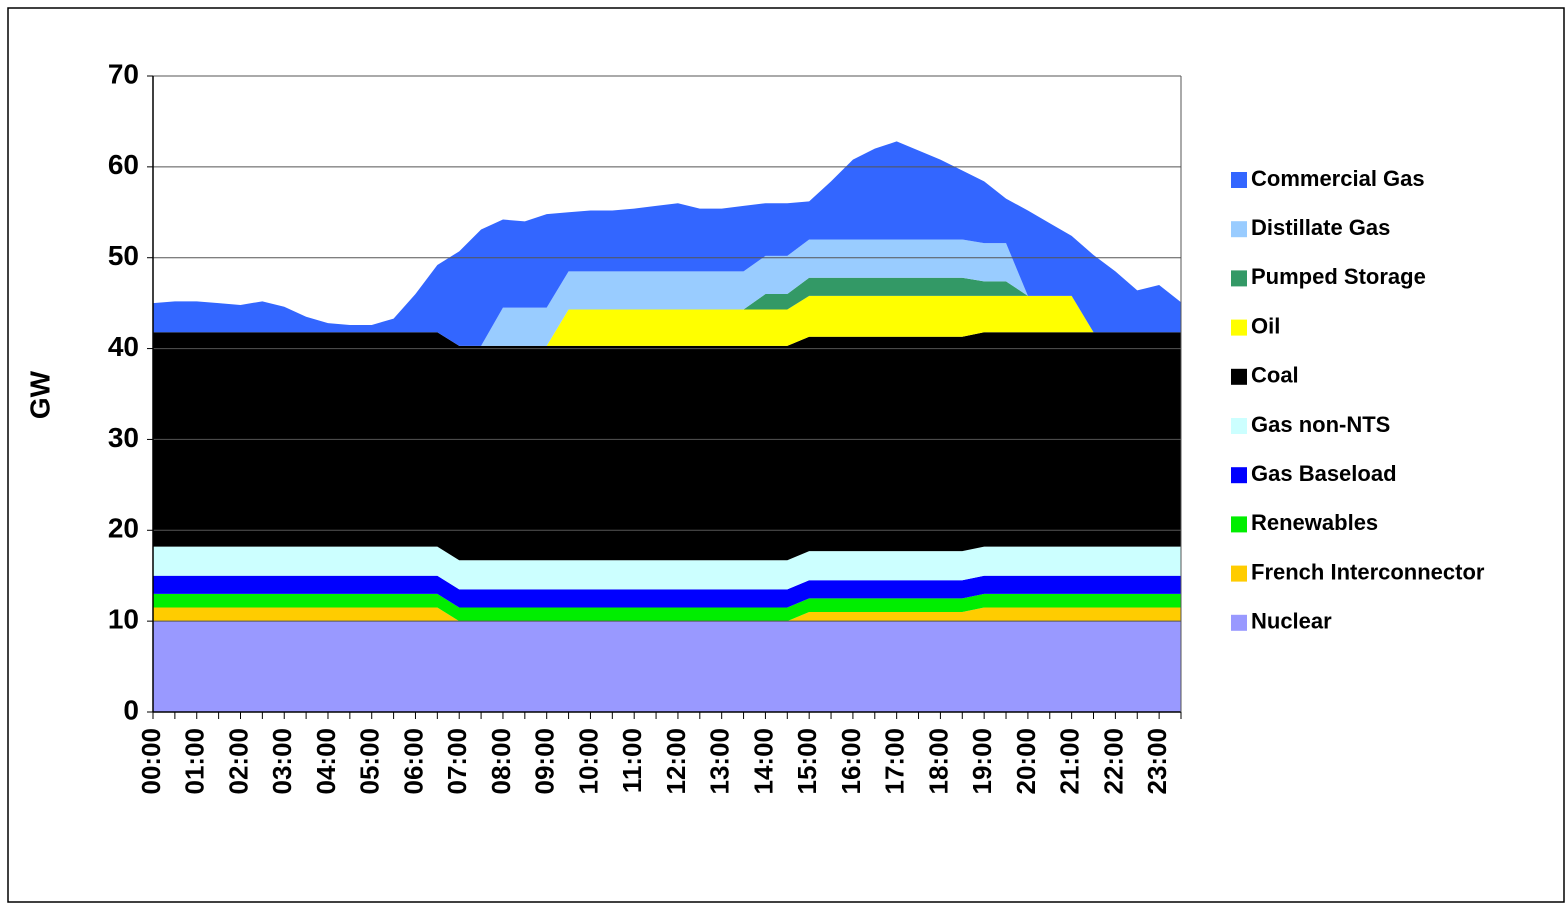 This screenshot has height=906, width=1568. I want to click on x-tick-label: 09:00, so click(545, 761).